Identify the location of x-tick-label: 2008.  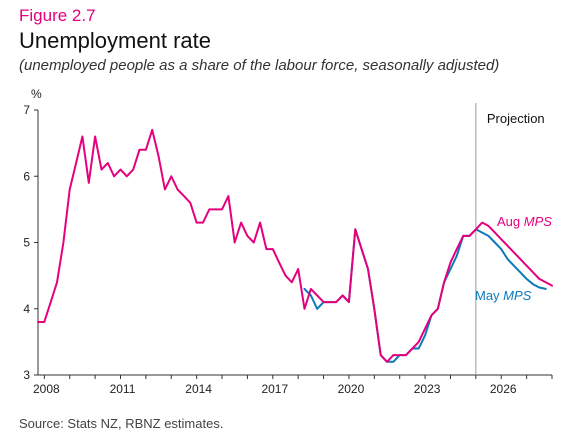
(46, 389).